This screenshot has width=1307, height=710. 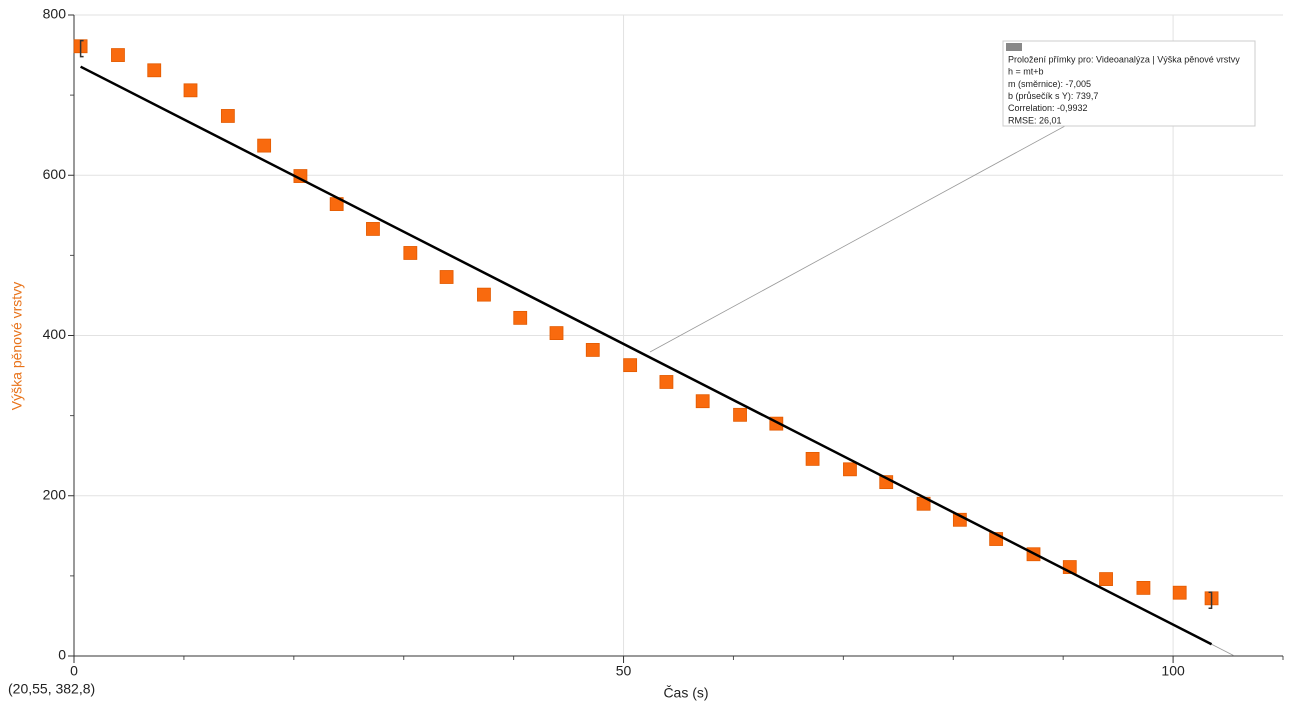 I want to click on y-tick-label: 600, so click(x=55, y=174).